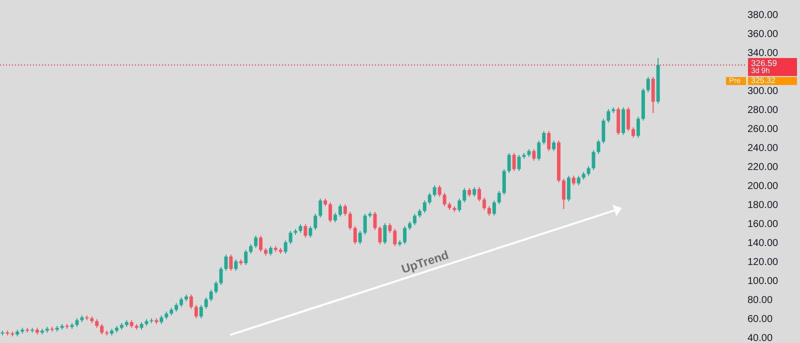  What do you see at coordinates (763, 205) in the screenshot?
I see `y-tick-label: 180.00` at bounding box center [763, 205].